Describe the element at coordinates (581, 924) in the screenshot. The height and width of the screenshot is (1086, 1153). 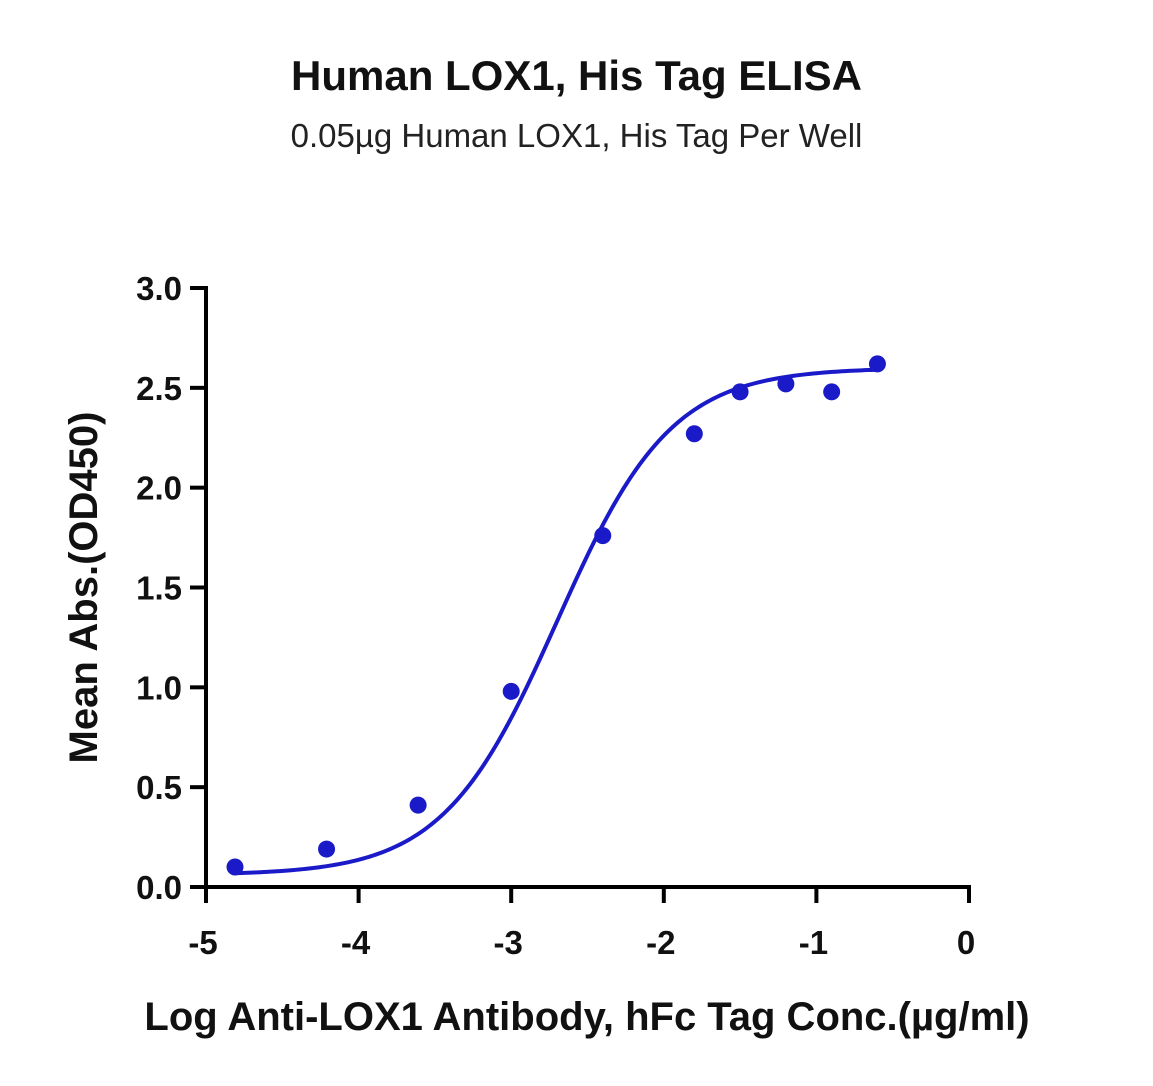
I see `x-axis-ticks: -5 -4 -3 -2 -1 0` at that location.